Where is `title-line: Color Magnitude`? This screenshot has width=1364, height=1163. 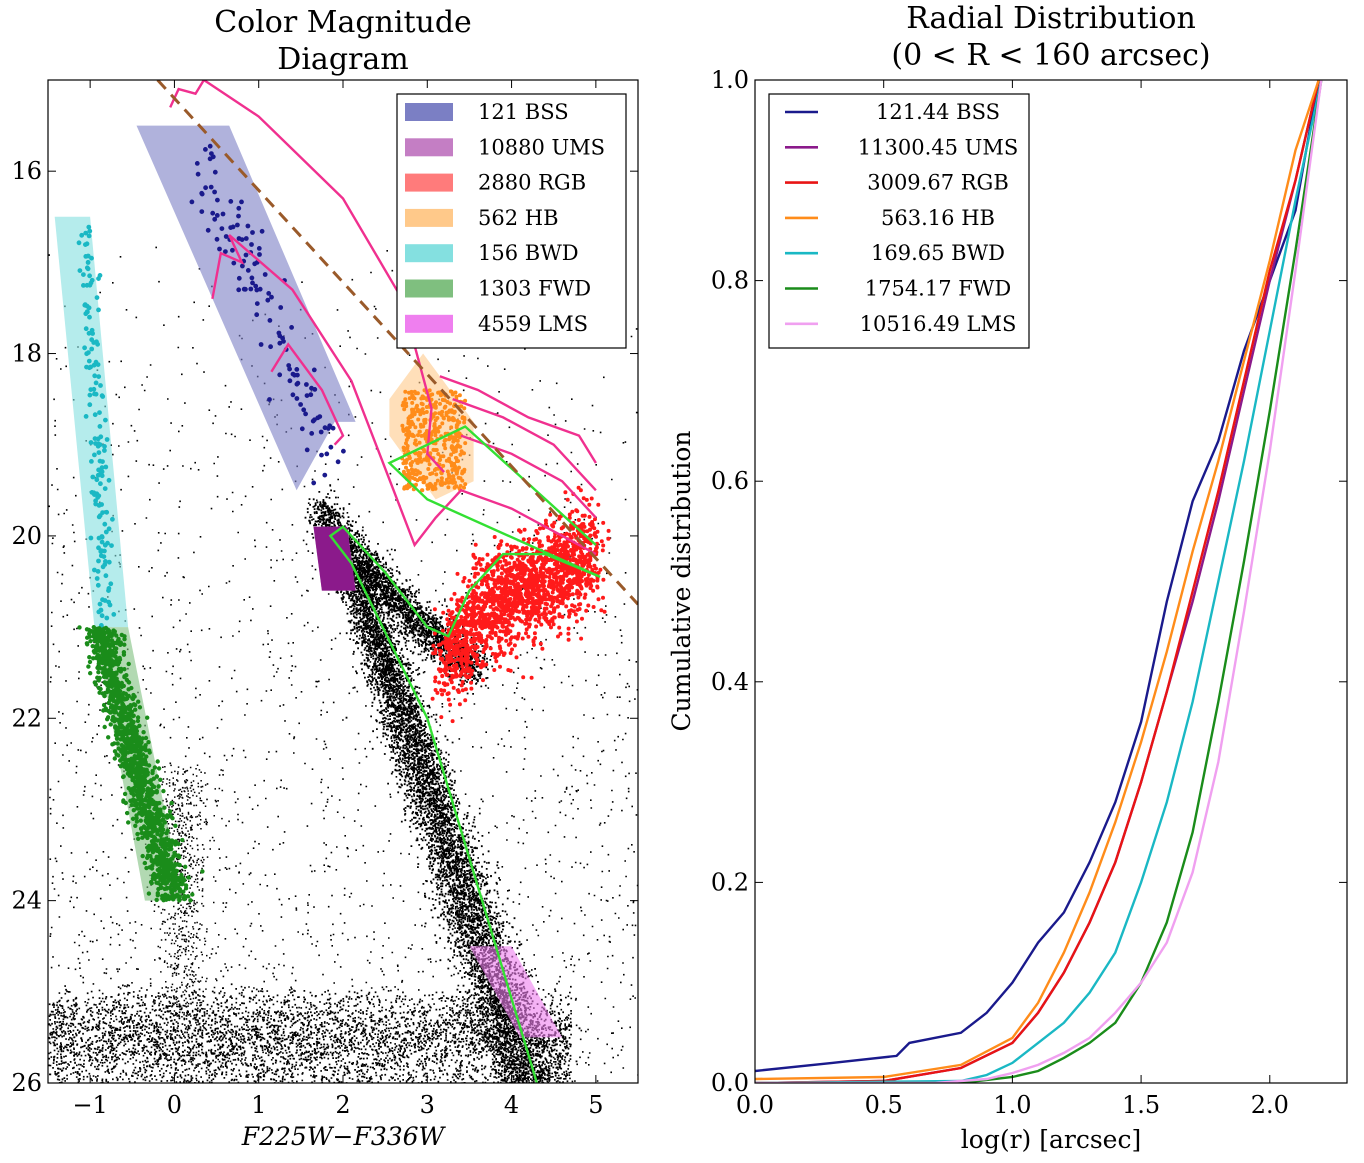 title-line: Color Magnitude is located at coordinates (343, 22).